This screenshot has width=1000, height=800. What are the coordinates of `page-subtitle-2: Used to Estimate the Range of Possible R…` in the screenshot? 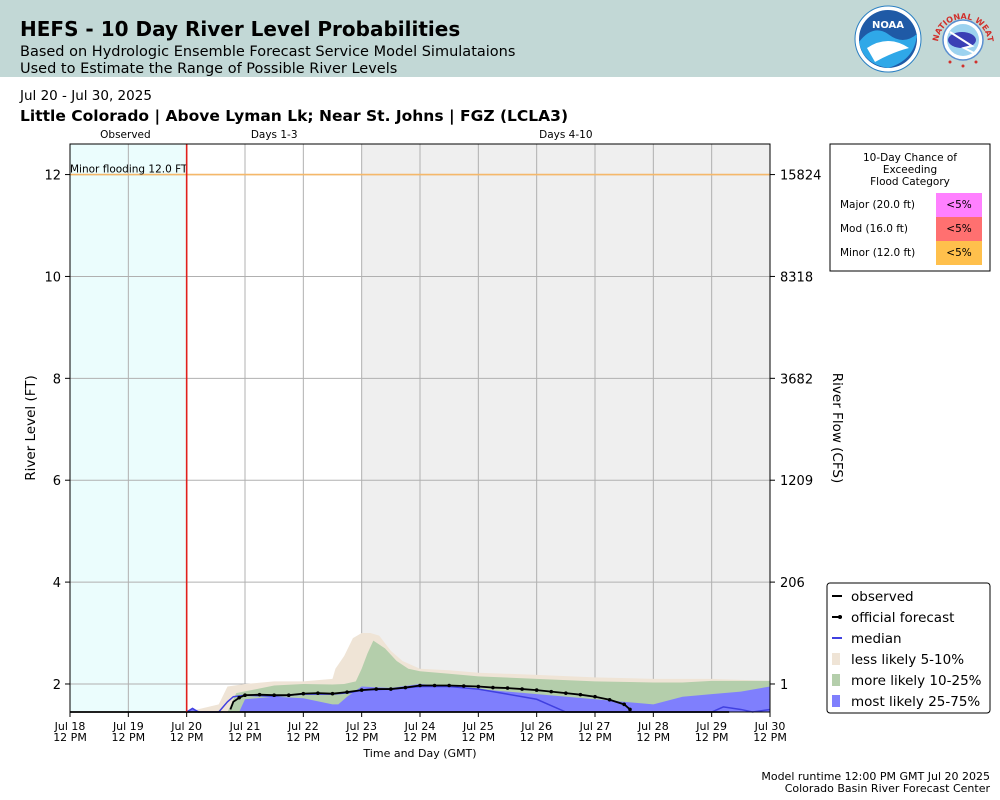 It's located at (209, 69).